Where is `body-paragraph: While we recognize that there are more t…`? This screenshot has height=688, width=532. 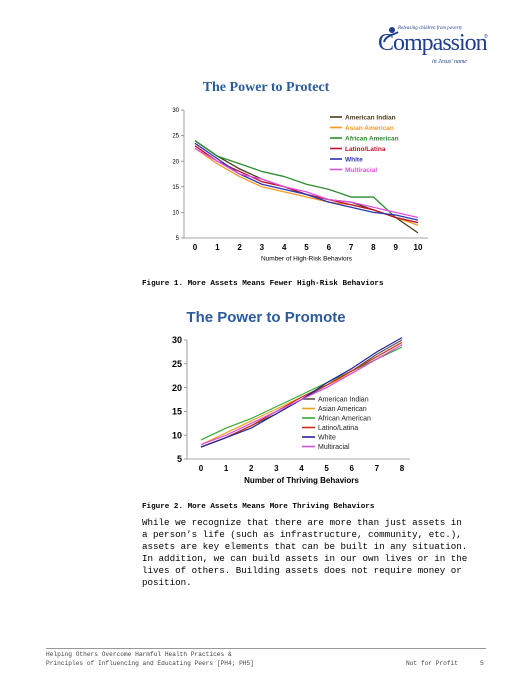
body-paragraph: While we recognize that there are more t… is located at coordinates (305, 552).